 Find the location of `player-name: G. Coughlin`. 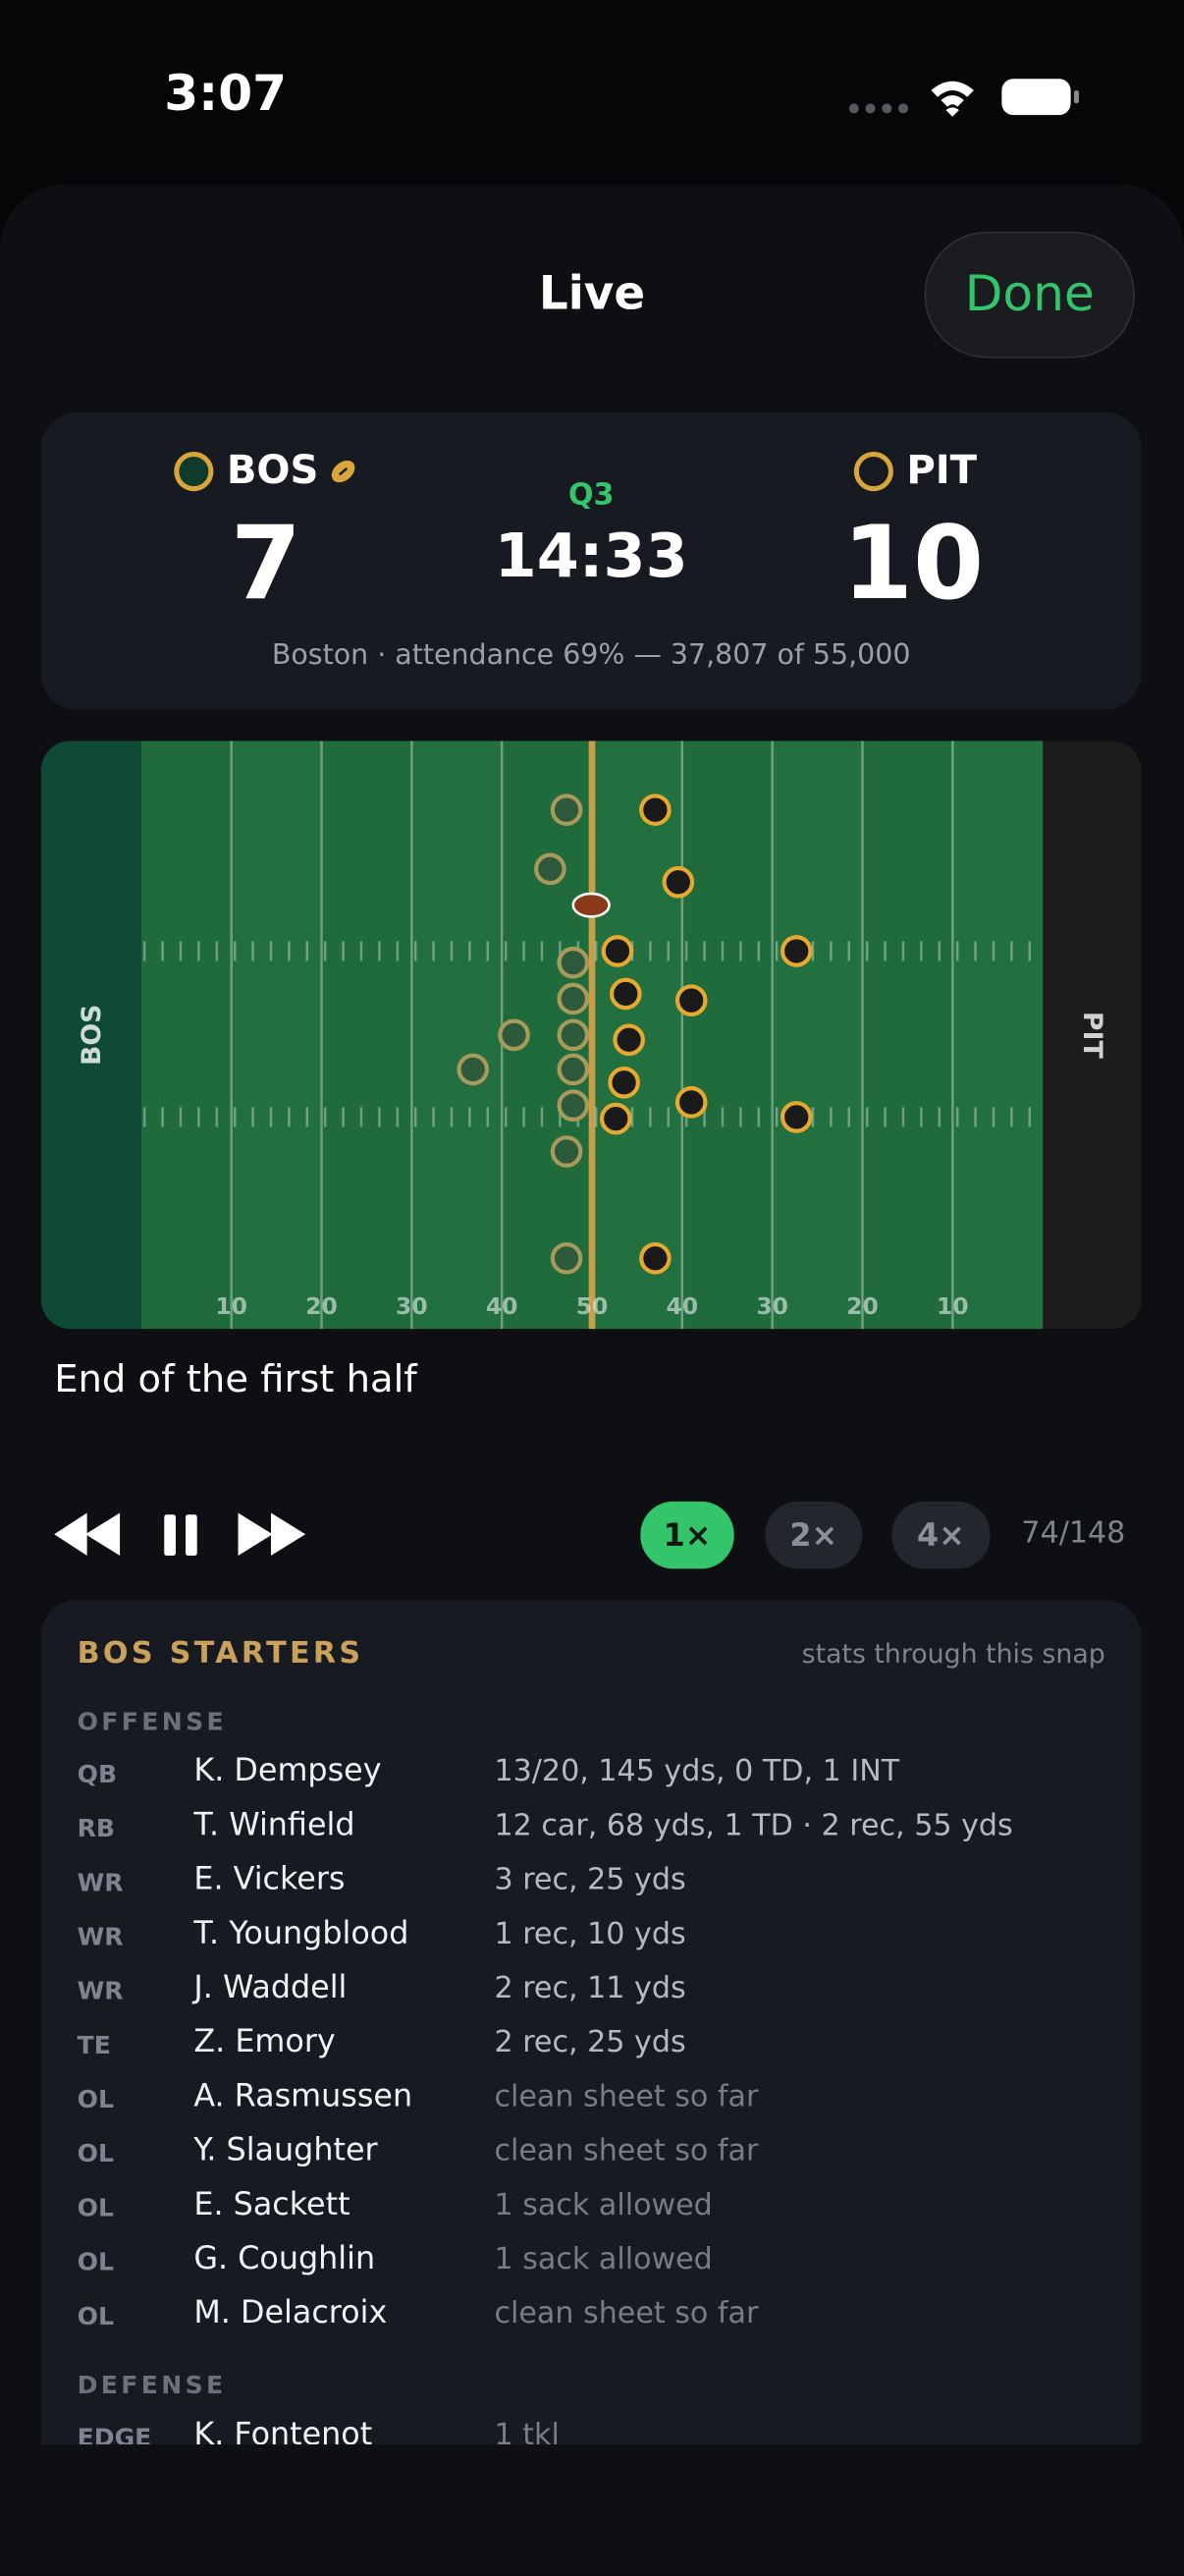

player-name: G. Coughlin is located at coordinates (285, 2258).